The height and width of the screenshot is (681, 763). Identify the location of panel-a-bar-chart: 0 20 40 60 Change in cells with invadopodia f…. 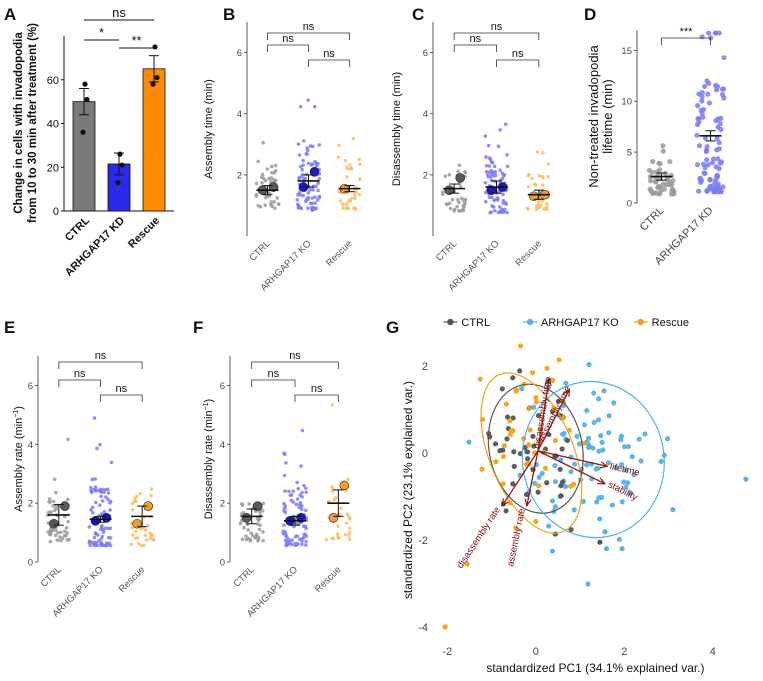
(93, 142).